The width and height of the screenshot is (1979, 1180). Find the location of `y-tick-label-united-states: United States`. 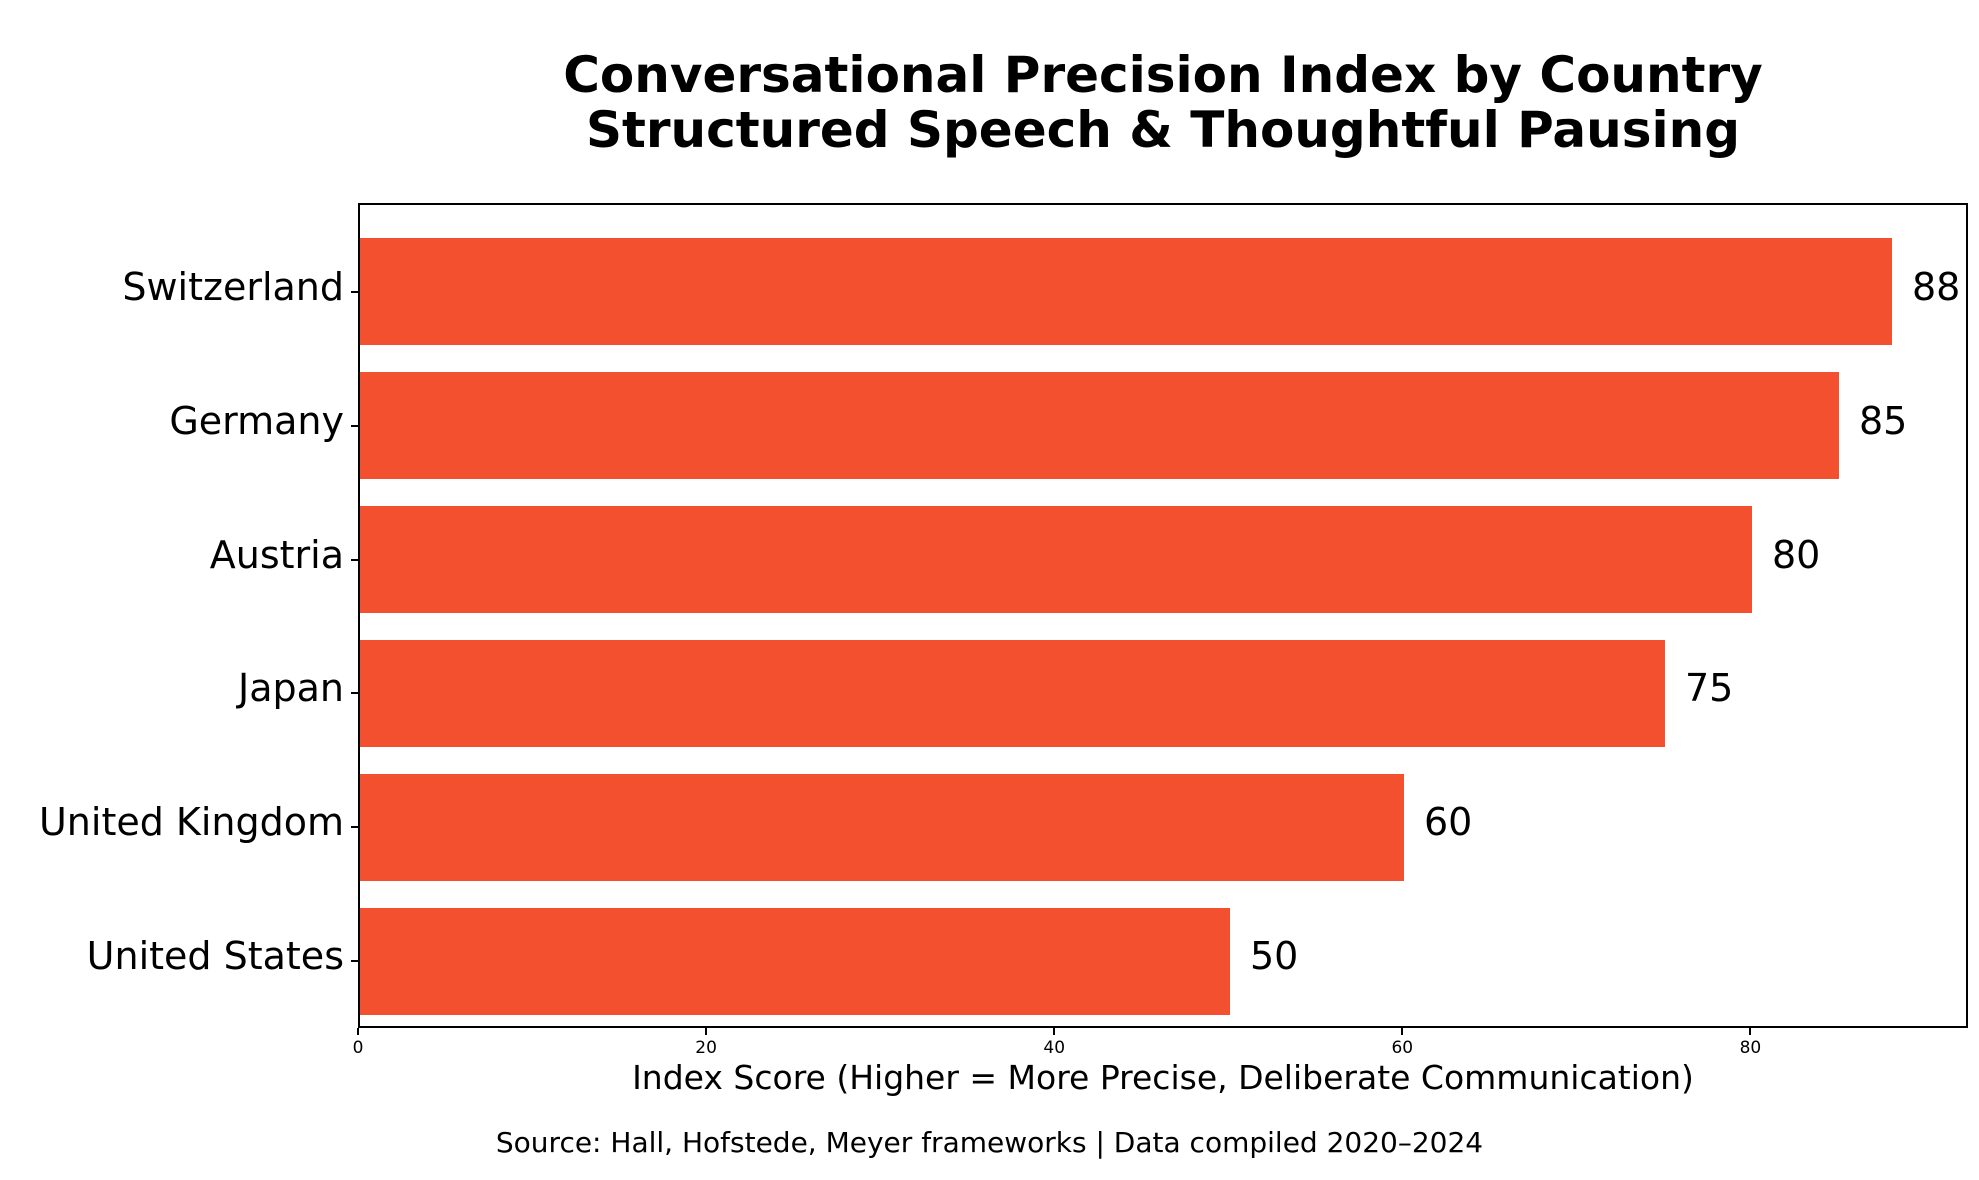

y-tick-label-united-states: United States is located at coordinates (215, 956).